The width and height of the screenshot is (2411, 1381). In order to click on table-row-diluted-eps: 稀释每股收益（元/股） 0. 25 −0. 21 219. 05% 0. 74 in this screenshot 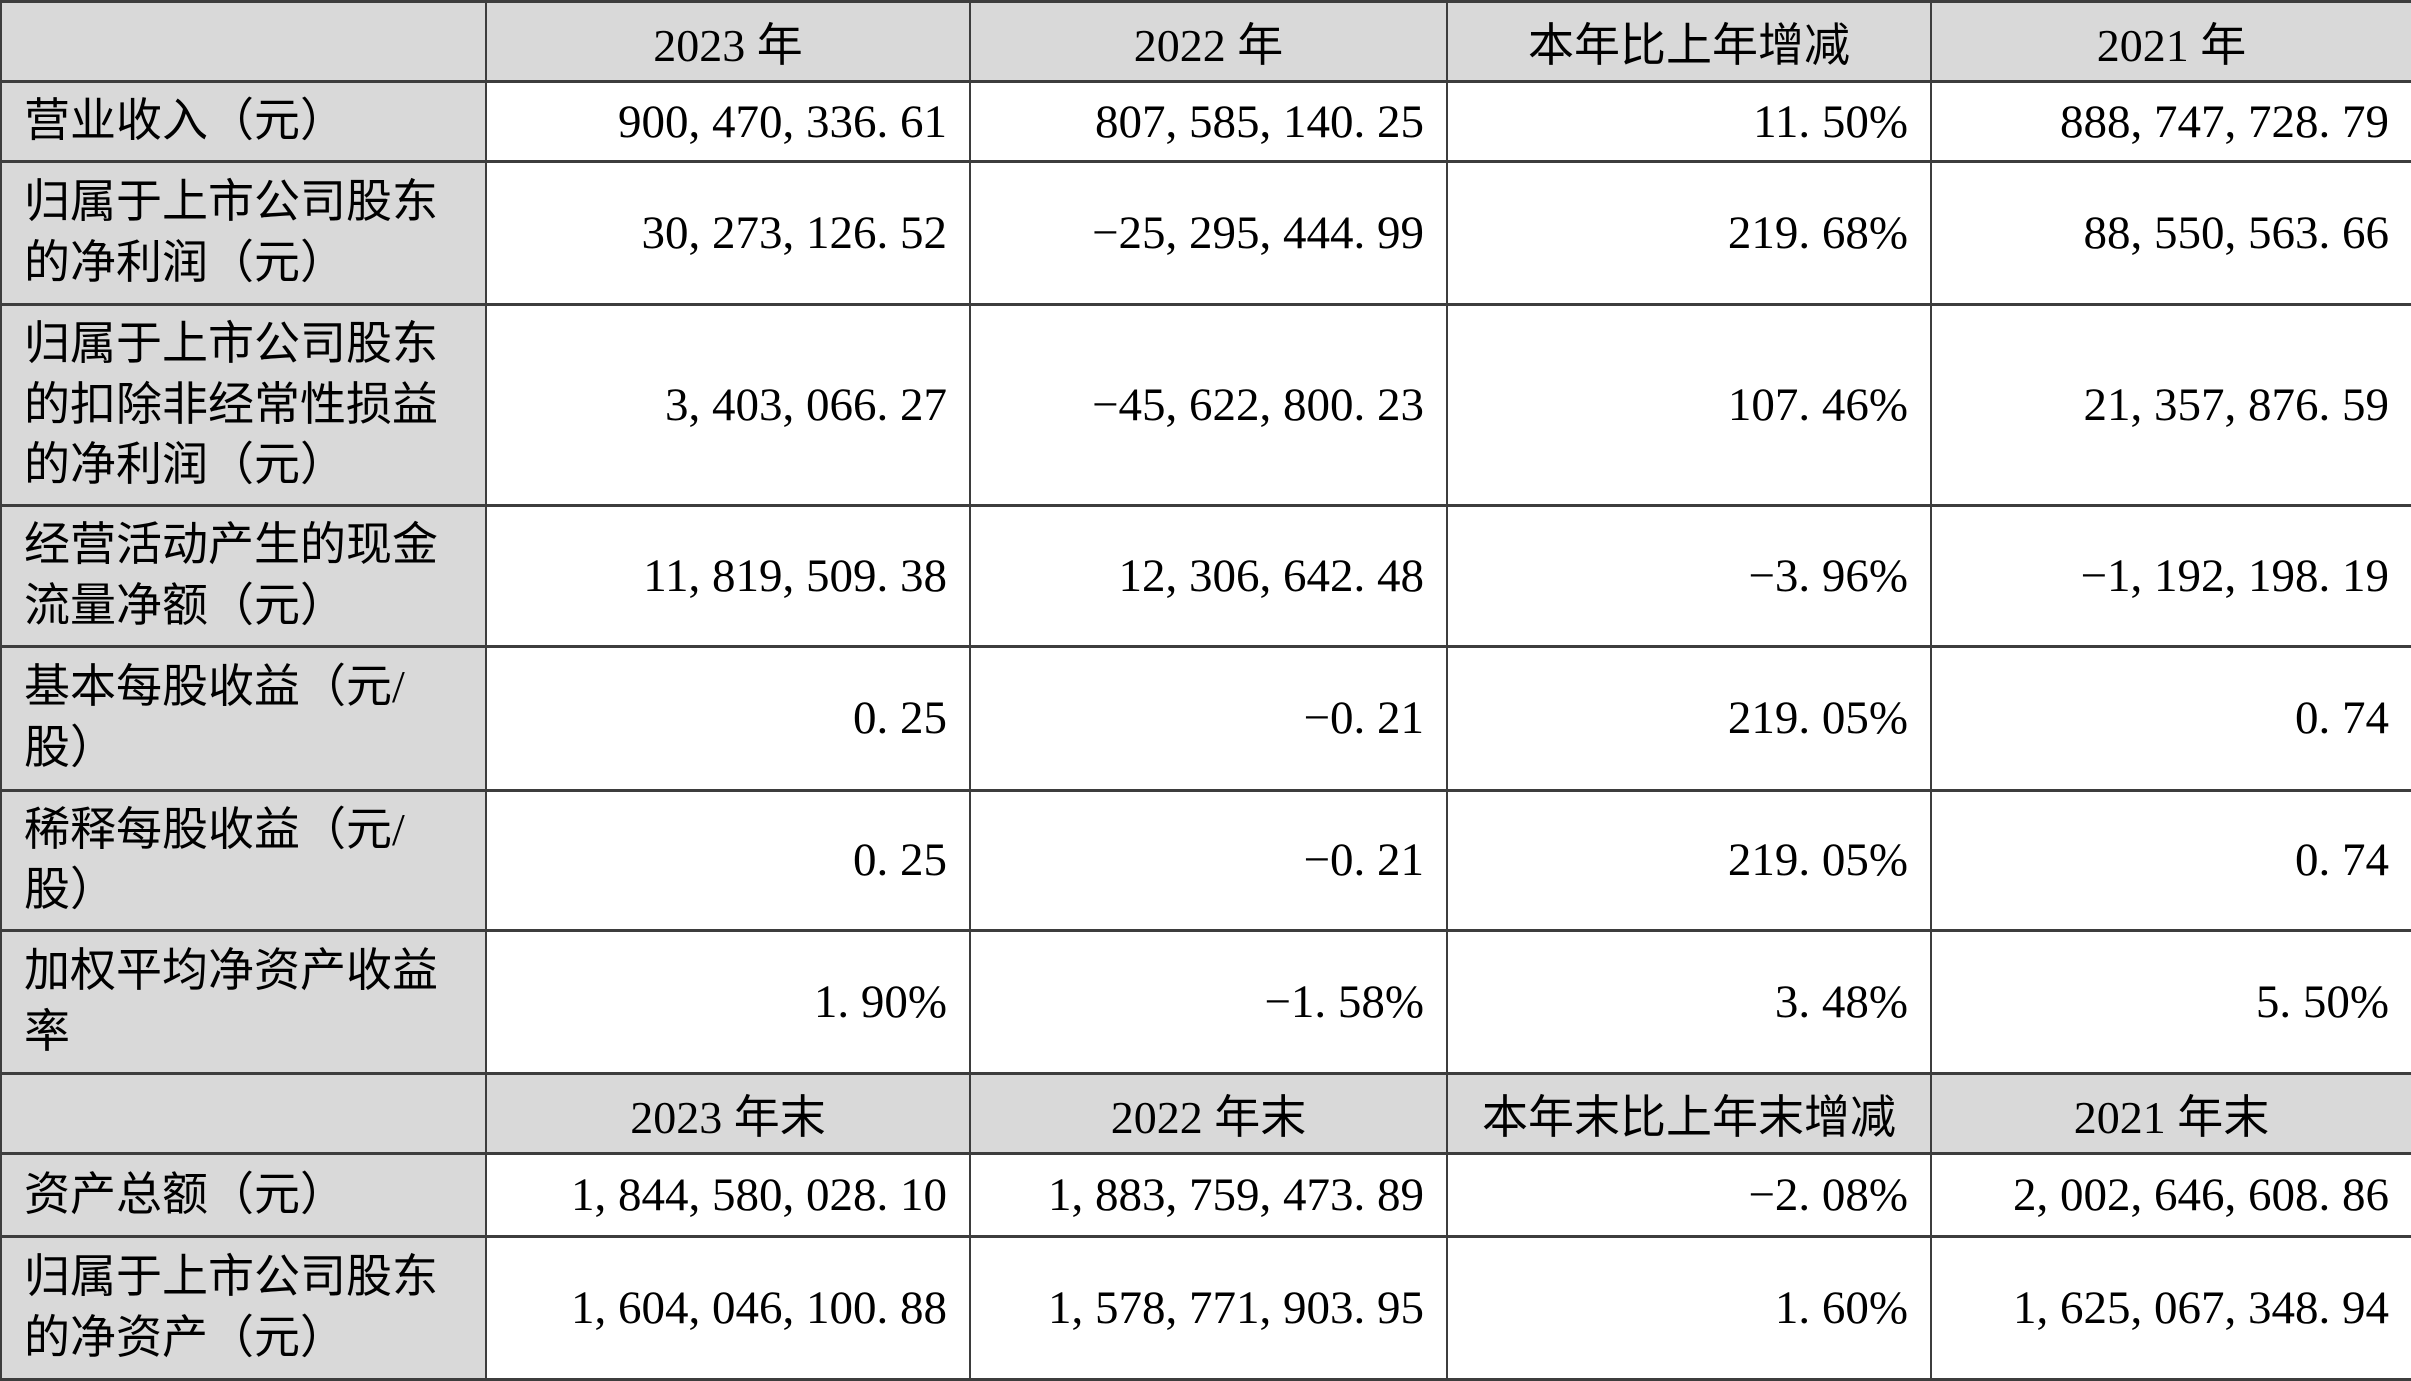, I will do `click(1205, 860)`.